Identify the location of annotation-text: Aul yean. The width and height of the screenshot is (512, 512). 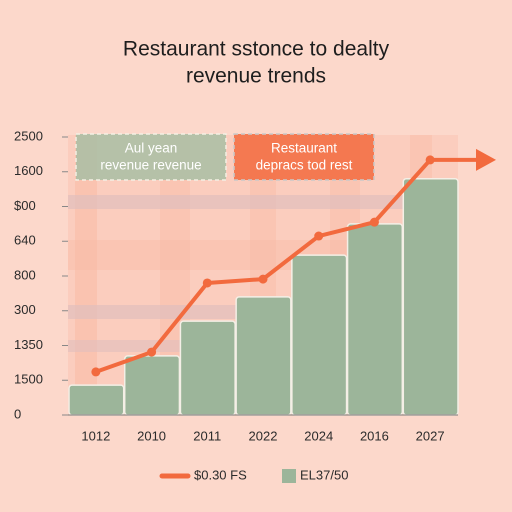
(151, 148).